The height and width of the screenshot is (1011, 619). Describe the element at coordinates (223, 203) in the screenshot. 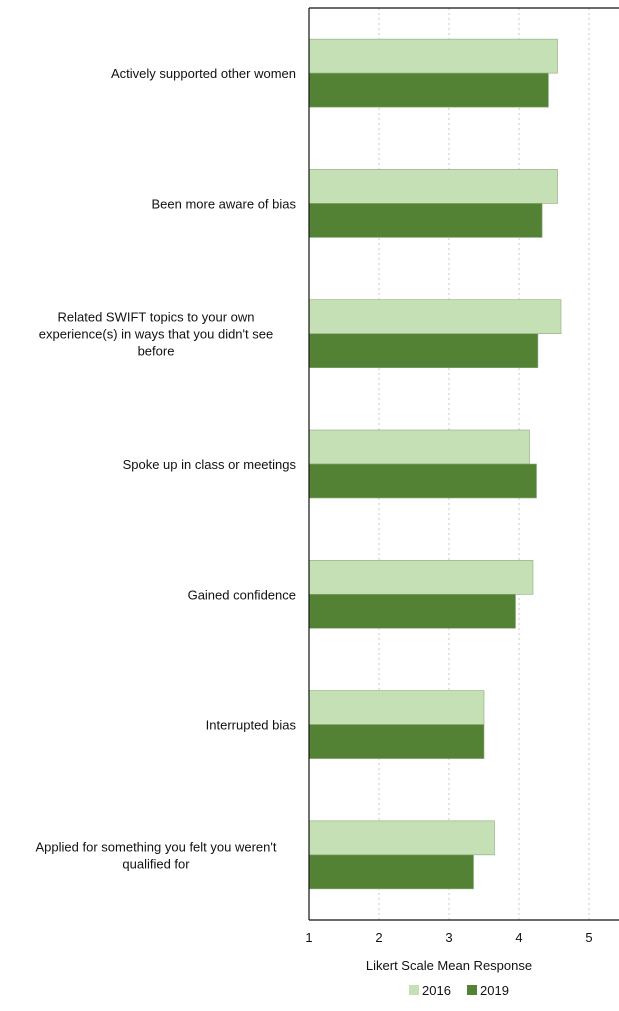

I see `category-label: Been more aware of bias` at that location.